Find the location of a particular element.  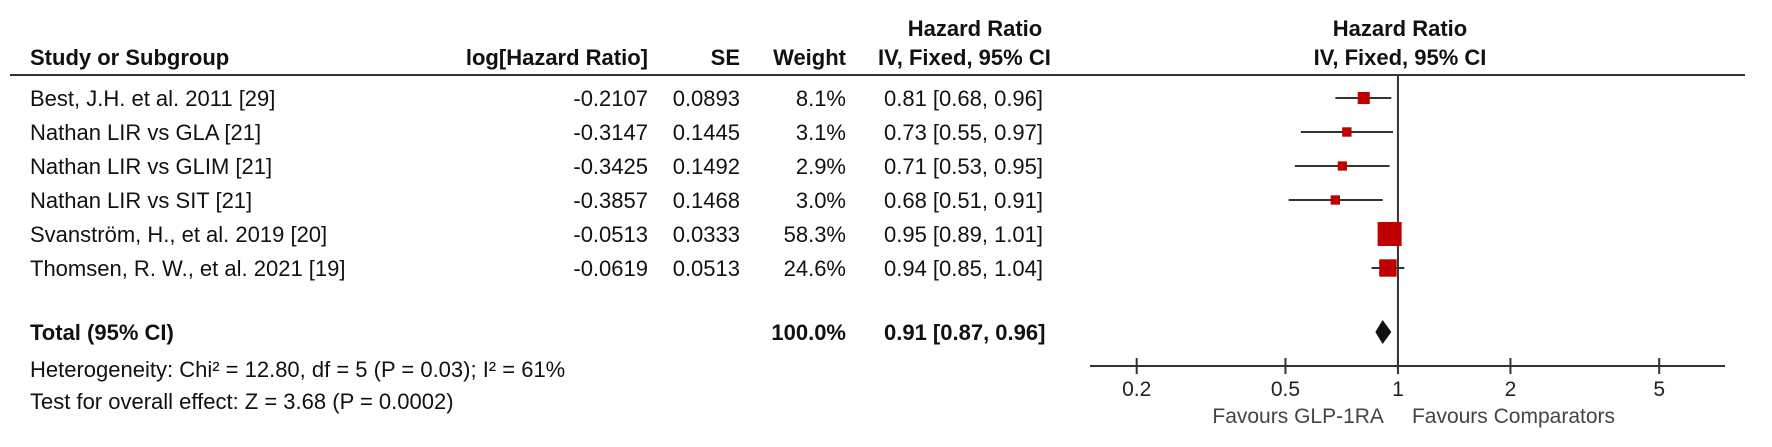

study-weight: 24.6% is located at coordinates (814, 268).